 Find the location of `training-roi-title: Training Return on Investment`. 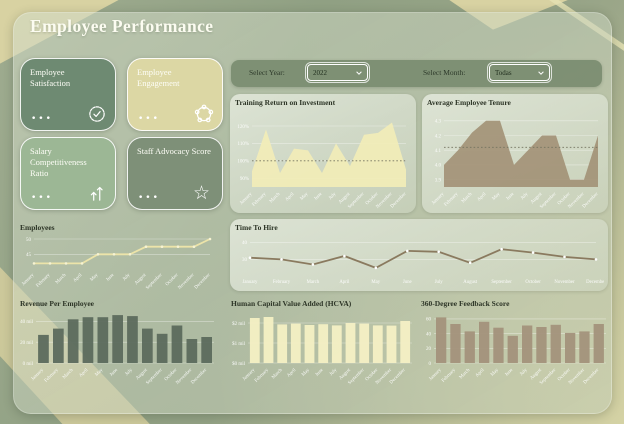

training-roi-title: Training Return on Investment is located at coordinates (285, 102).